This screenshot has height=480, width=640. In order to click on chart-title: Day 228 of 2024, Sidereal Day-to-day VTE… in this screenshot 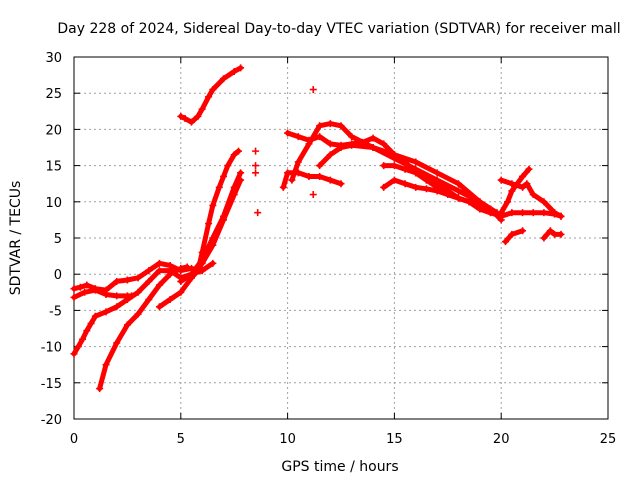, I will do `click(338, 29)`.